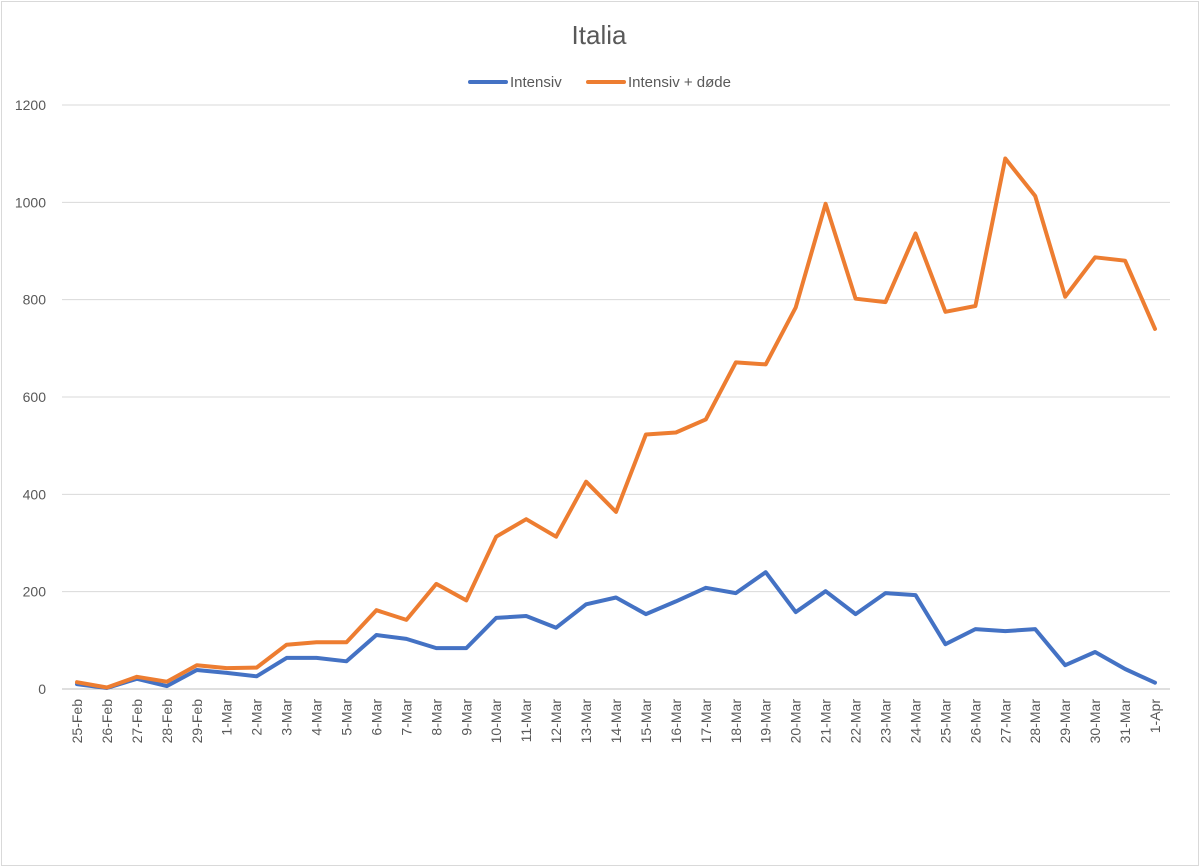 This screenshot has height=867, width=1200. I want to click on x-tick-label: 19-Mar, so click(766, 721).